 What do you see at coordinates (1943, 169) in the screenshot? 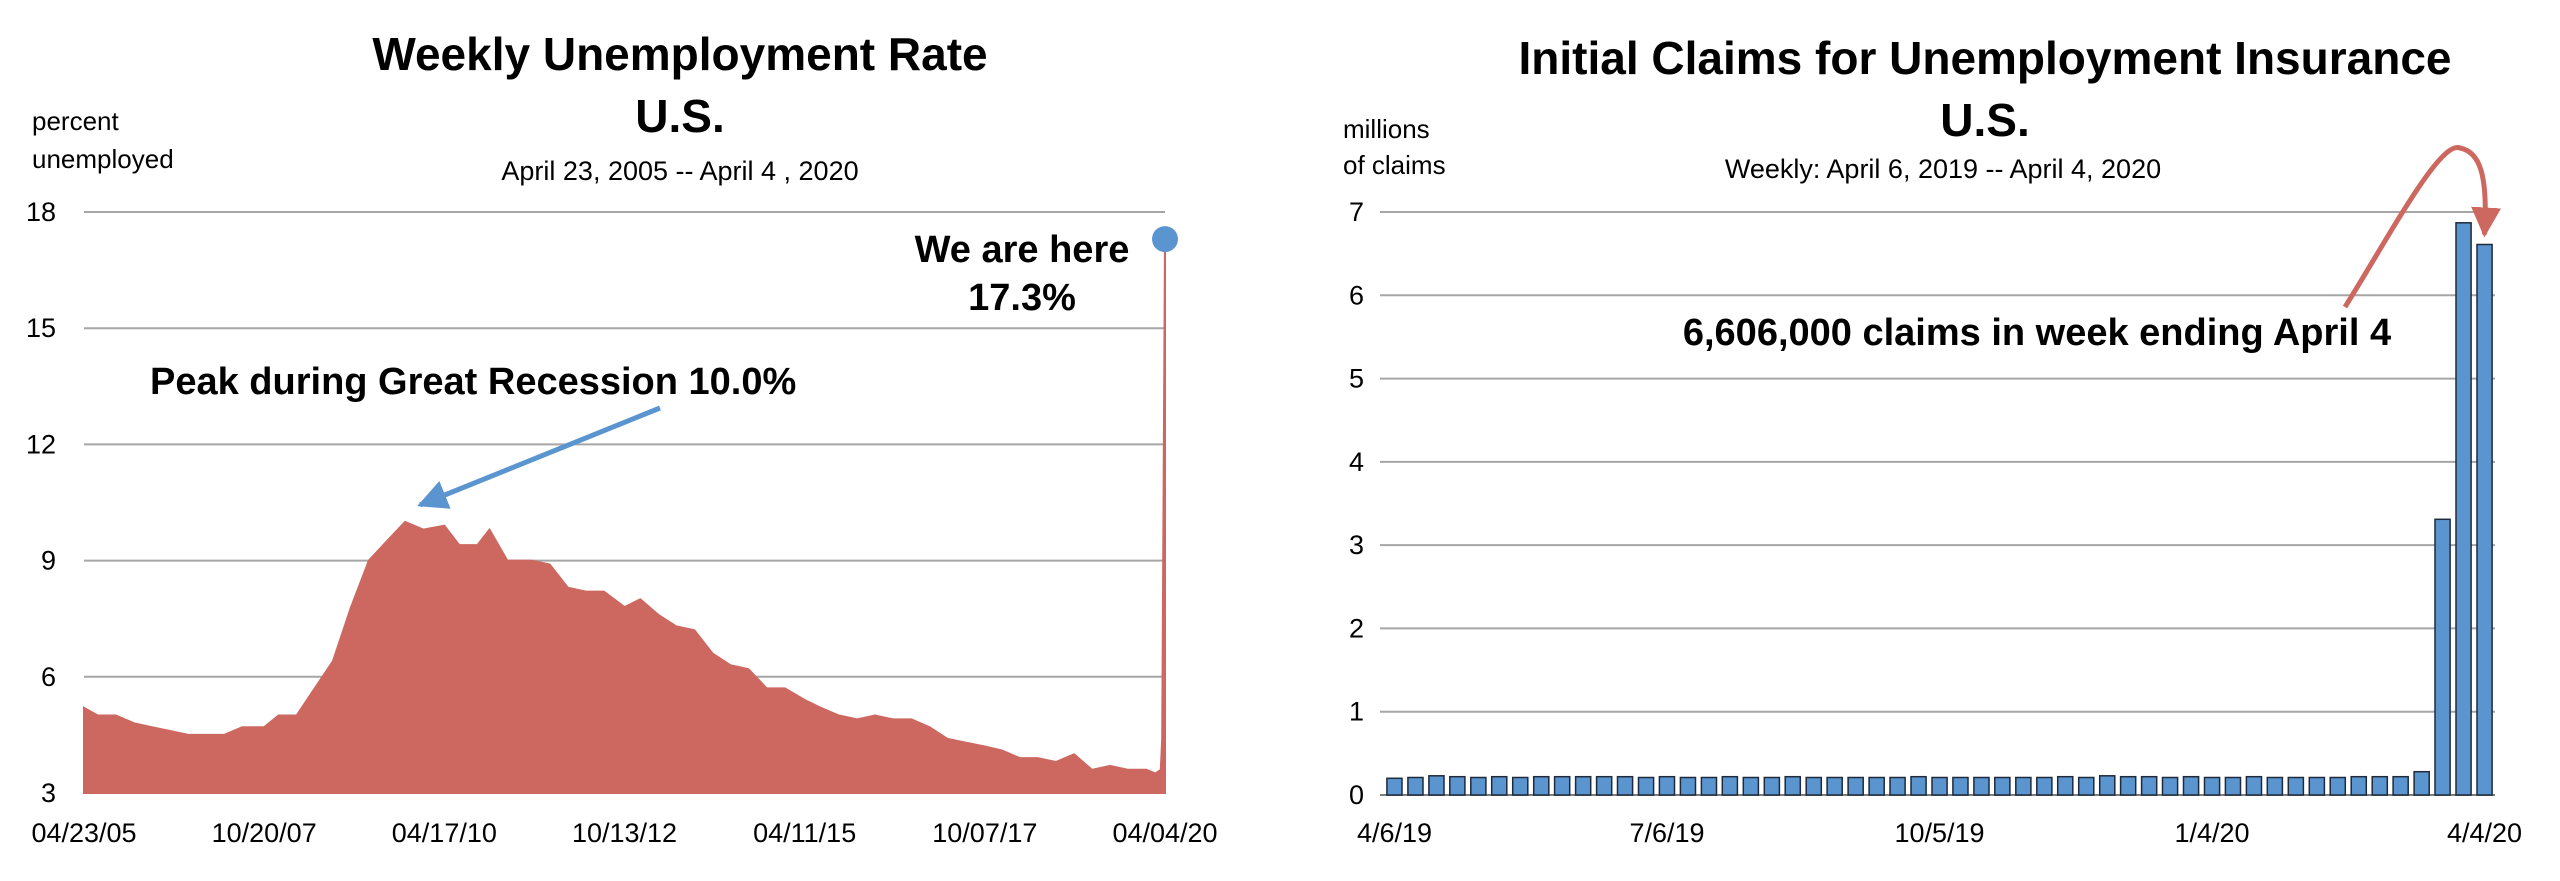
I see `right-subtitle: Weekly: April 6, 2019 -- April 4, 2020` at bounding box center [1943, 169].